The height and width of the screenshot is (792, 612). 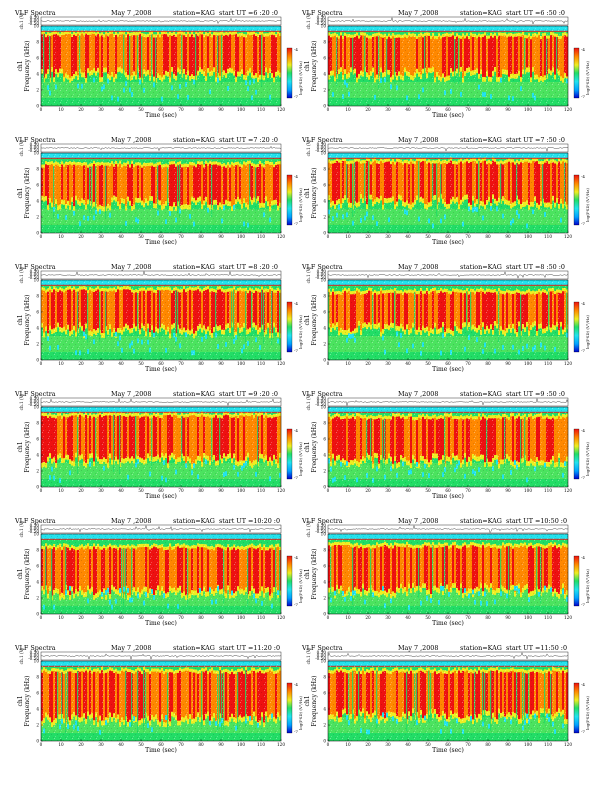 I want to click on y-tick-label: 8, so click(x=324, y=550).